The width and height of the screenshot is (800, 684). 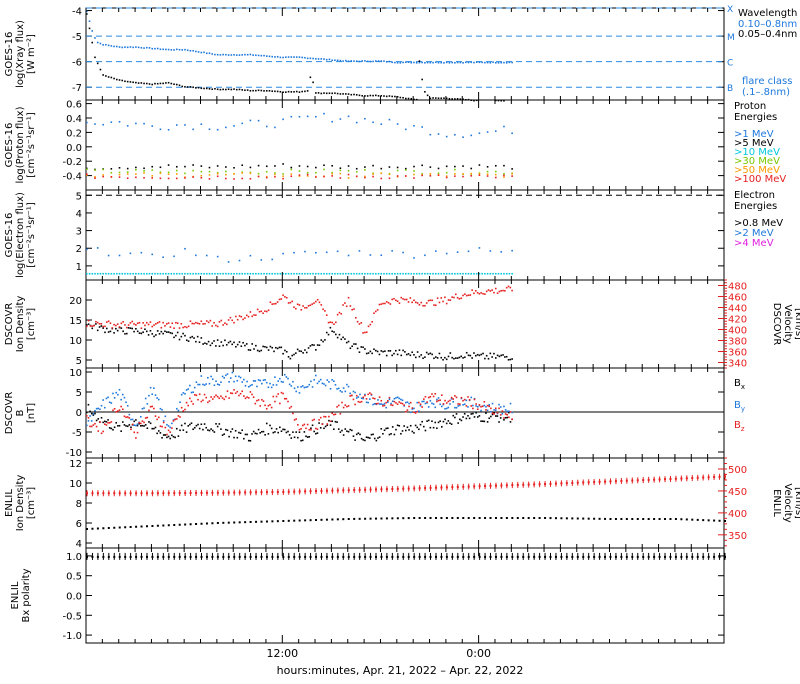 What do you see at coordinates (755, 206) in the screenshot?
I see `legend-entry-electron: Energies` at bounding box center [755, 206].